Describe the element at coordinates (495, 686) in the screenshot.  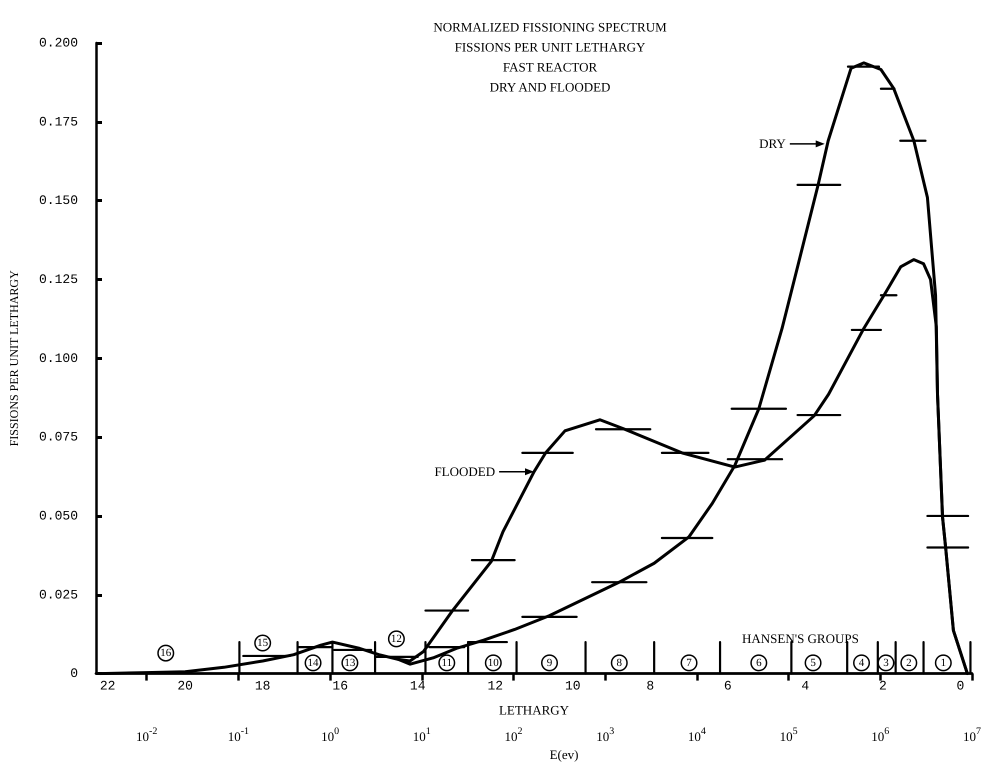
I see `x-tick-label: 12` at that location.